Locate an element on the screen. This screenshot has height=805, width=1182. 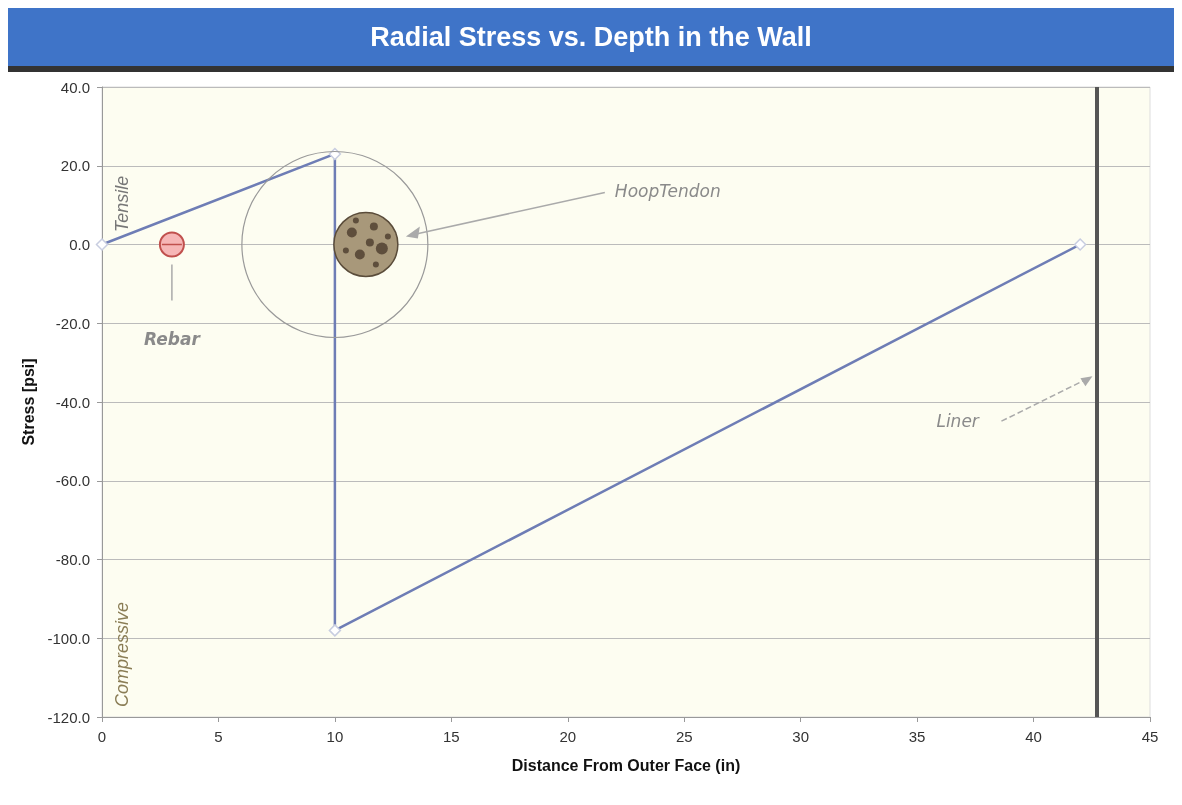
y-tick-label: 0.0 is located at coordinates (79, 244).